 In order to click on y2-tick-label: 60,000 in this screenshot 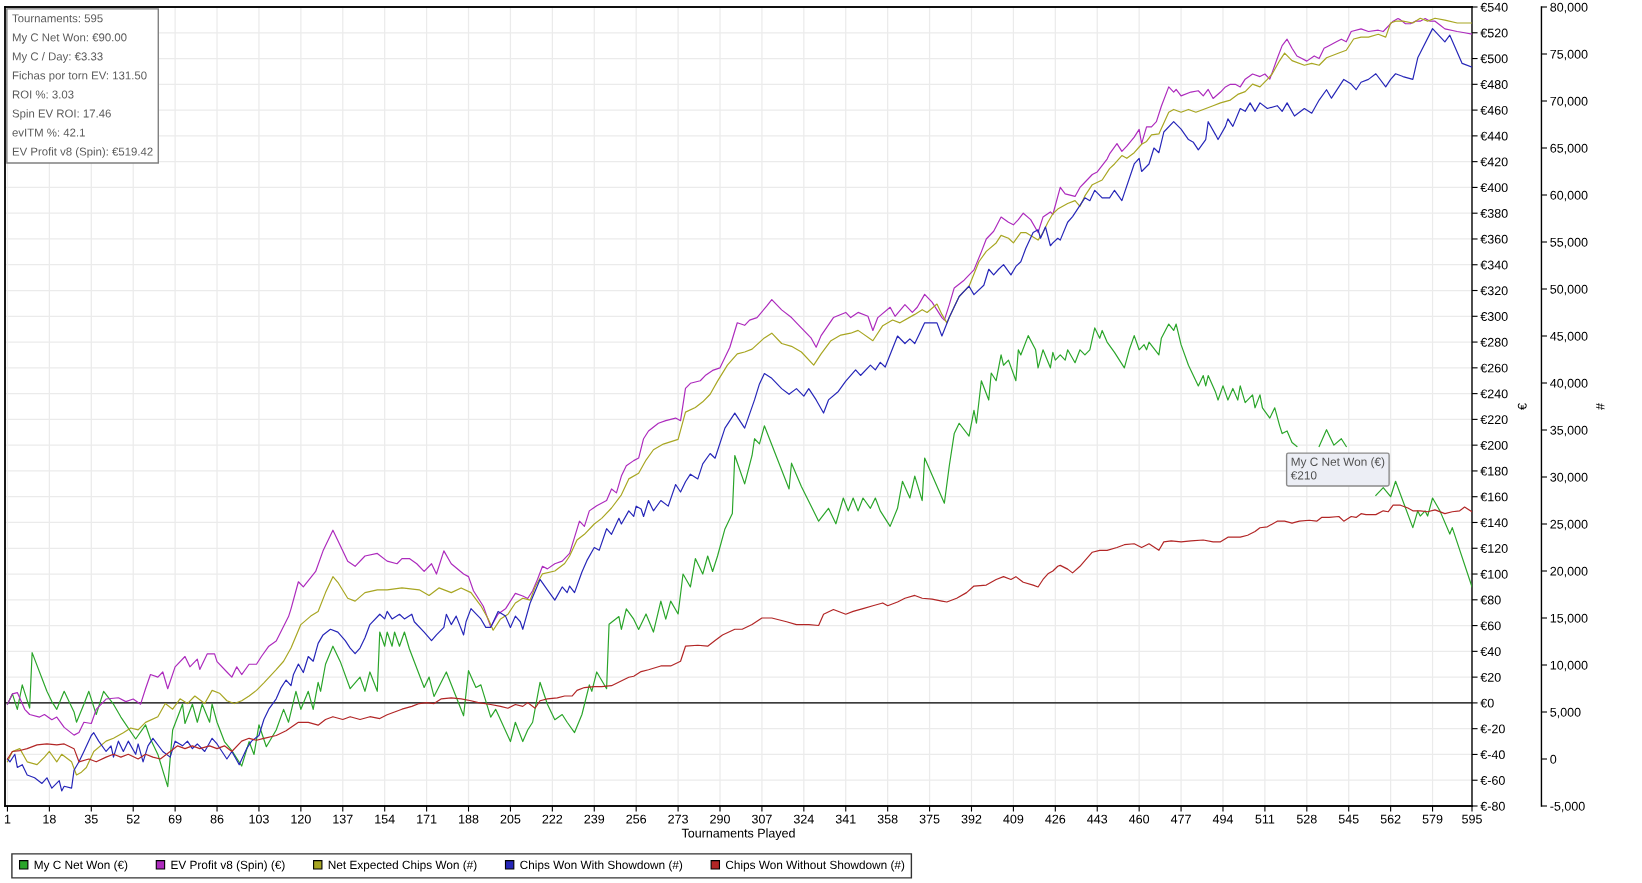, I will do `click(1569, 196)`.